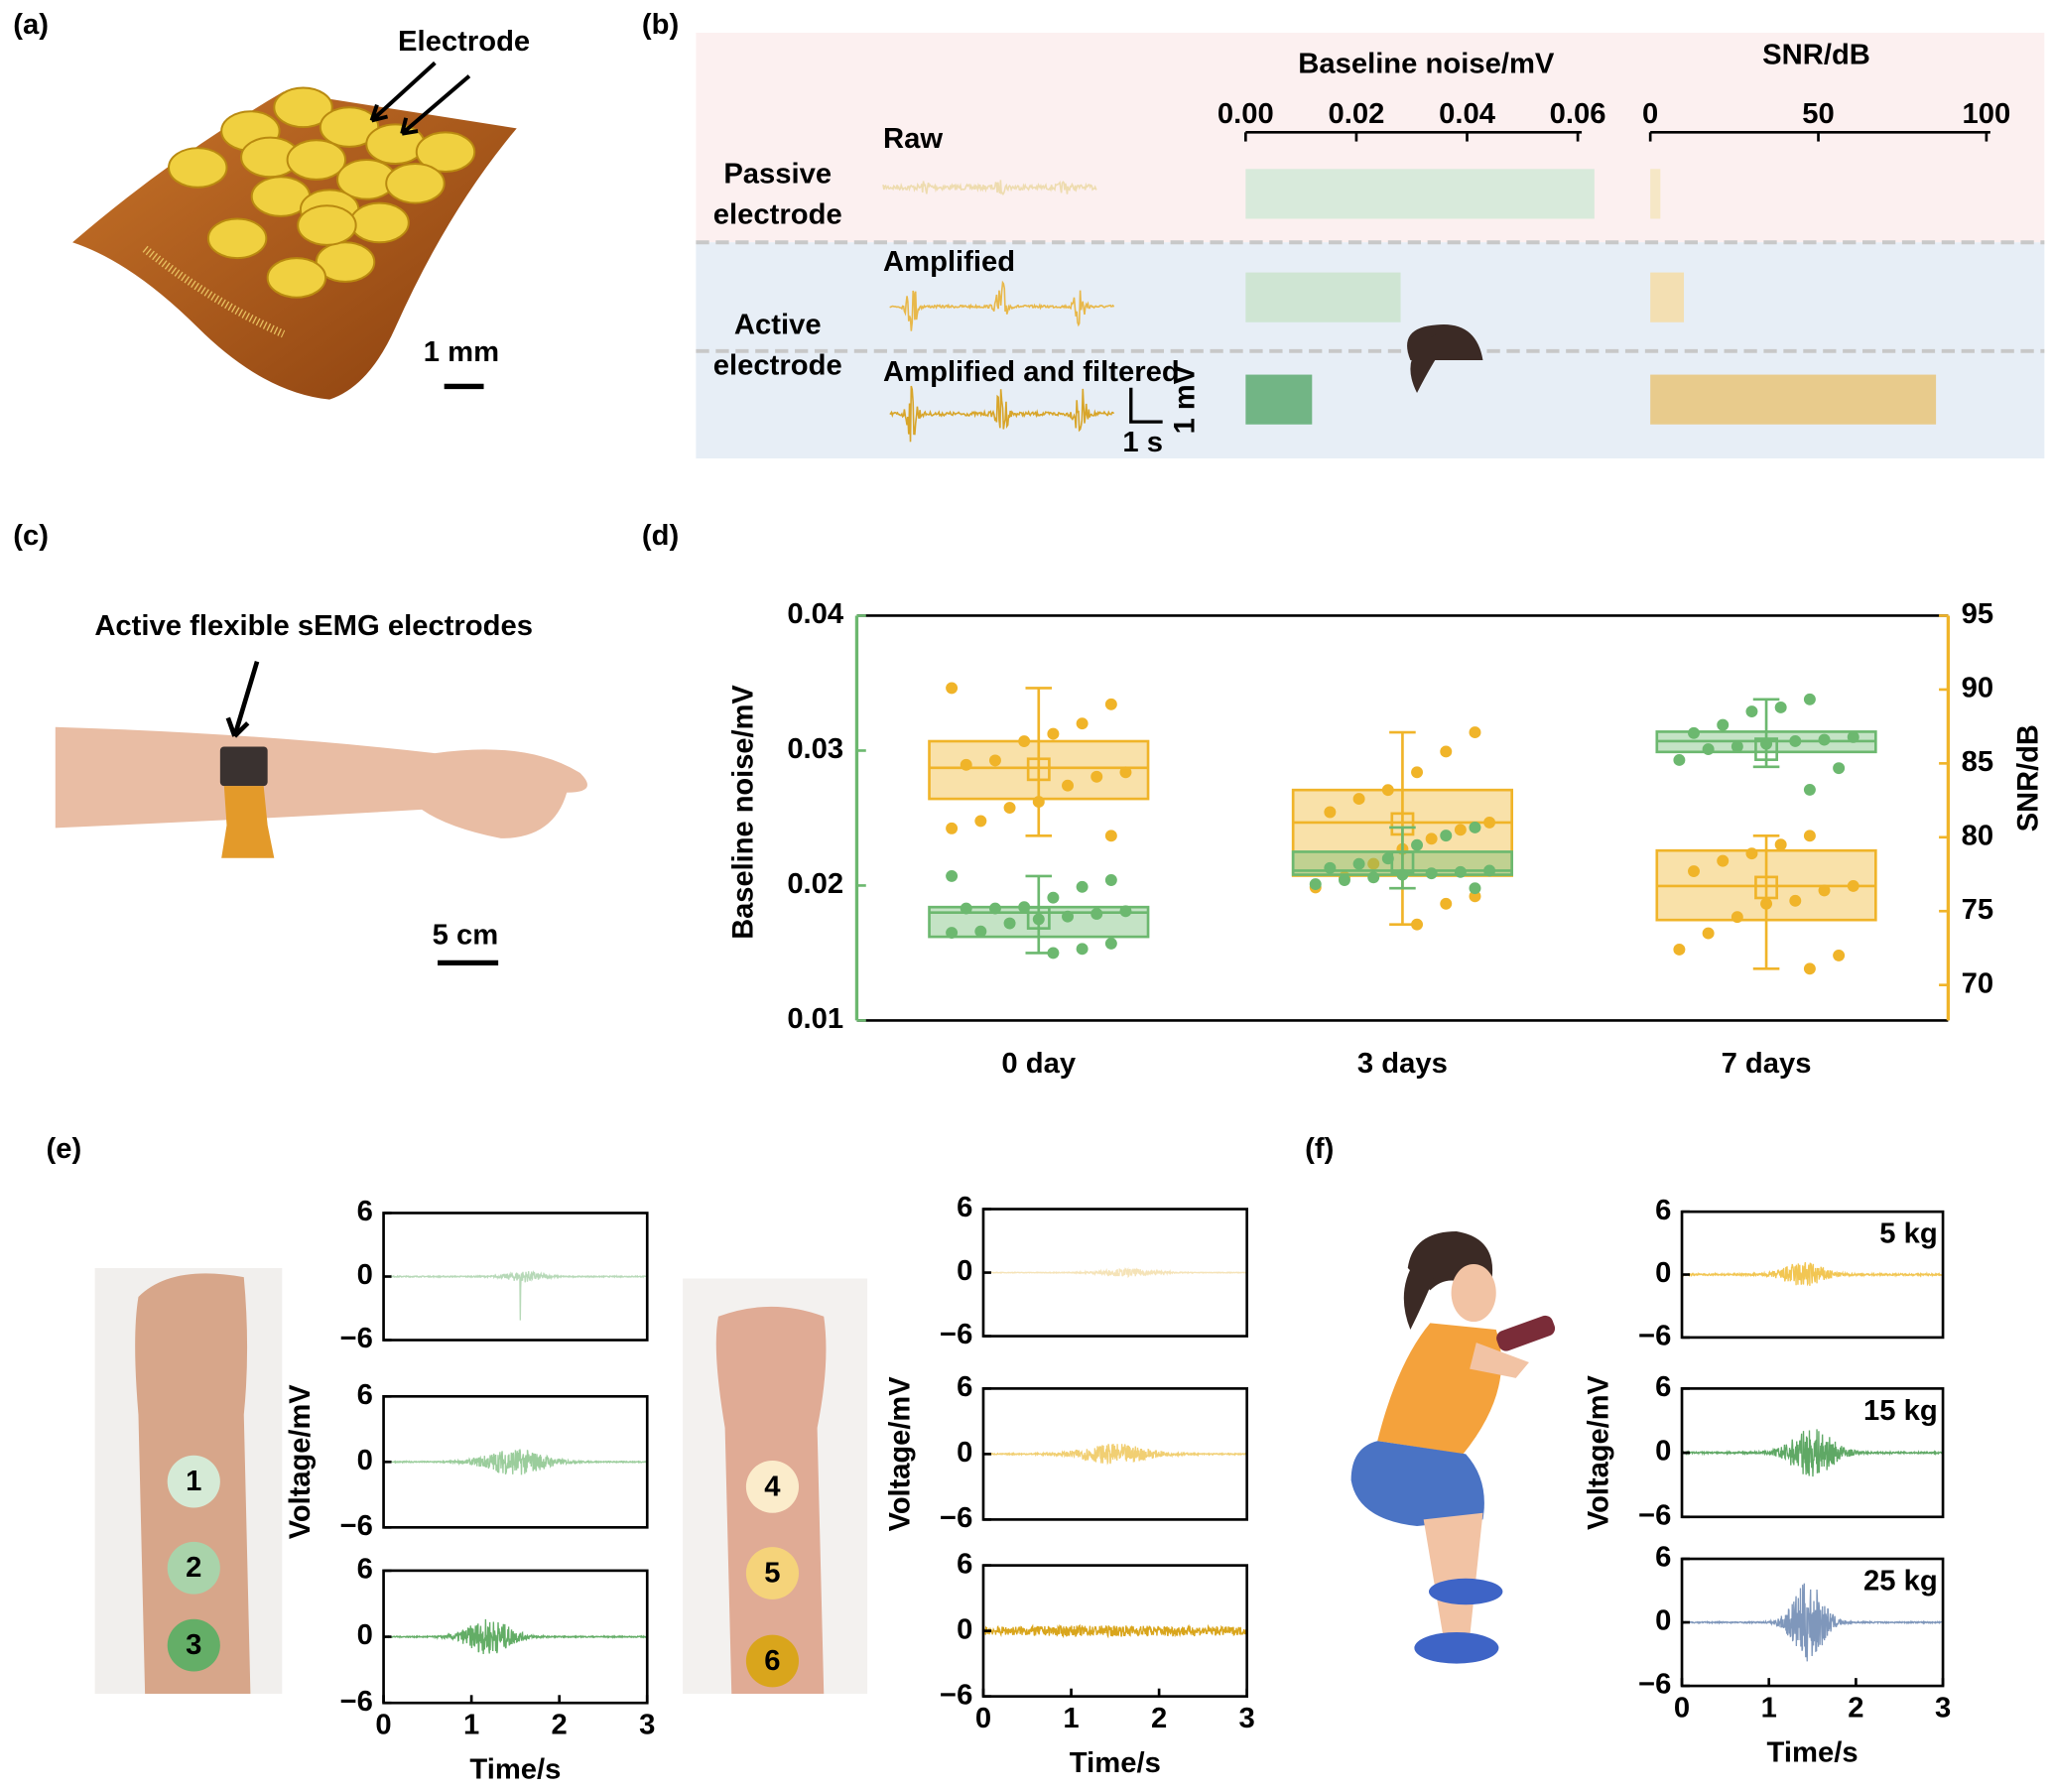 The image size is (2051, 1792). I want to click on row-label: electrode, so click(778, 215).